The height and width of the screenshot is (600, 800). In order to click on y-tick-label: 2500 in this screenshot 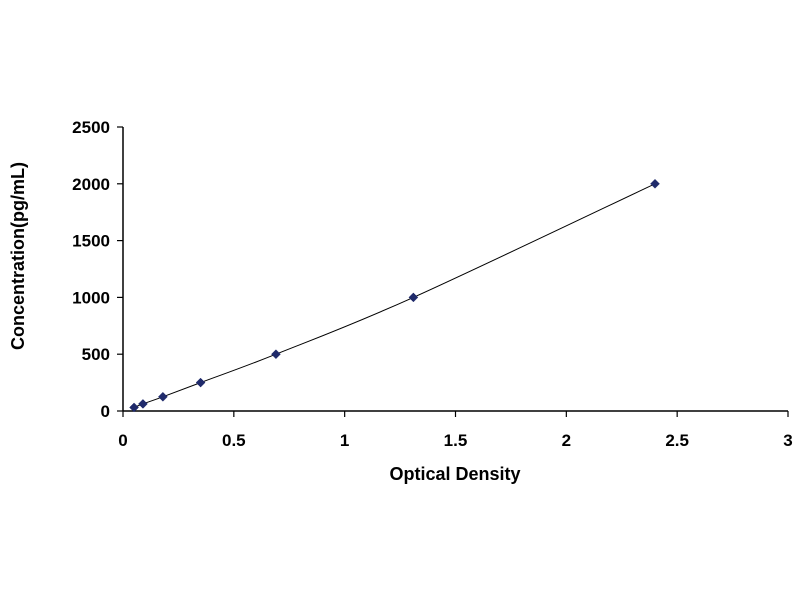, I will do `click(91, 127)`.